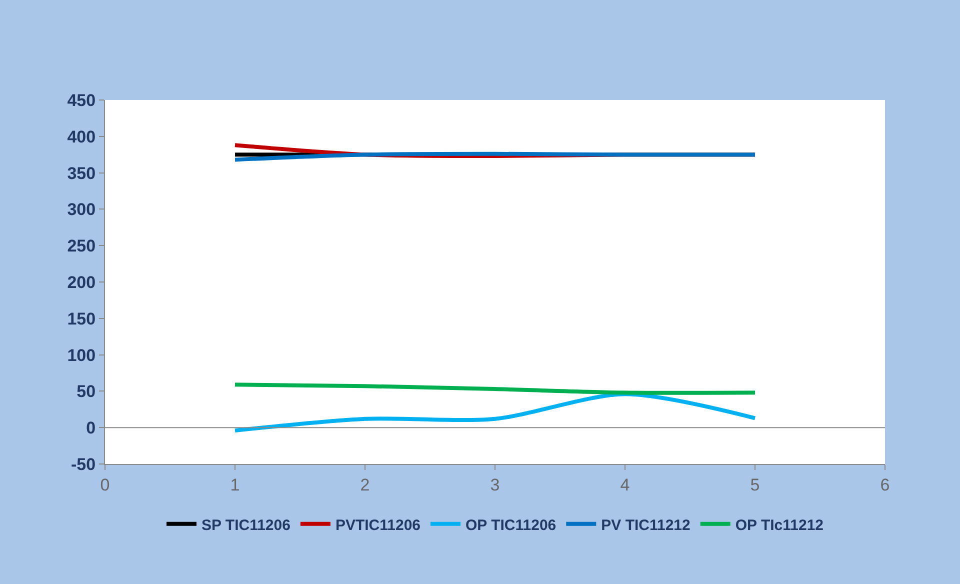 This screenshot has width=960, height=584. What do you see at coordinates (779, 525) in the screenshot?
I see `legend-label: OP TIc11212` at bounding box center [779, 525].